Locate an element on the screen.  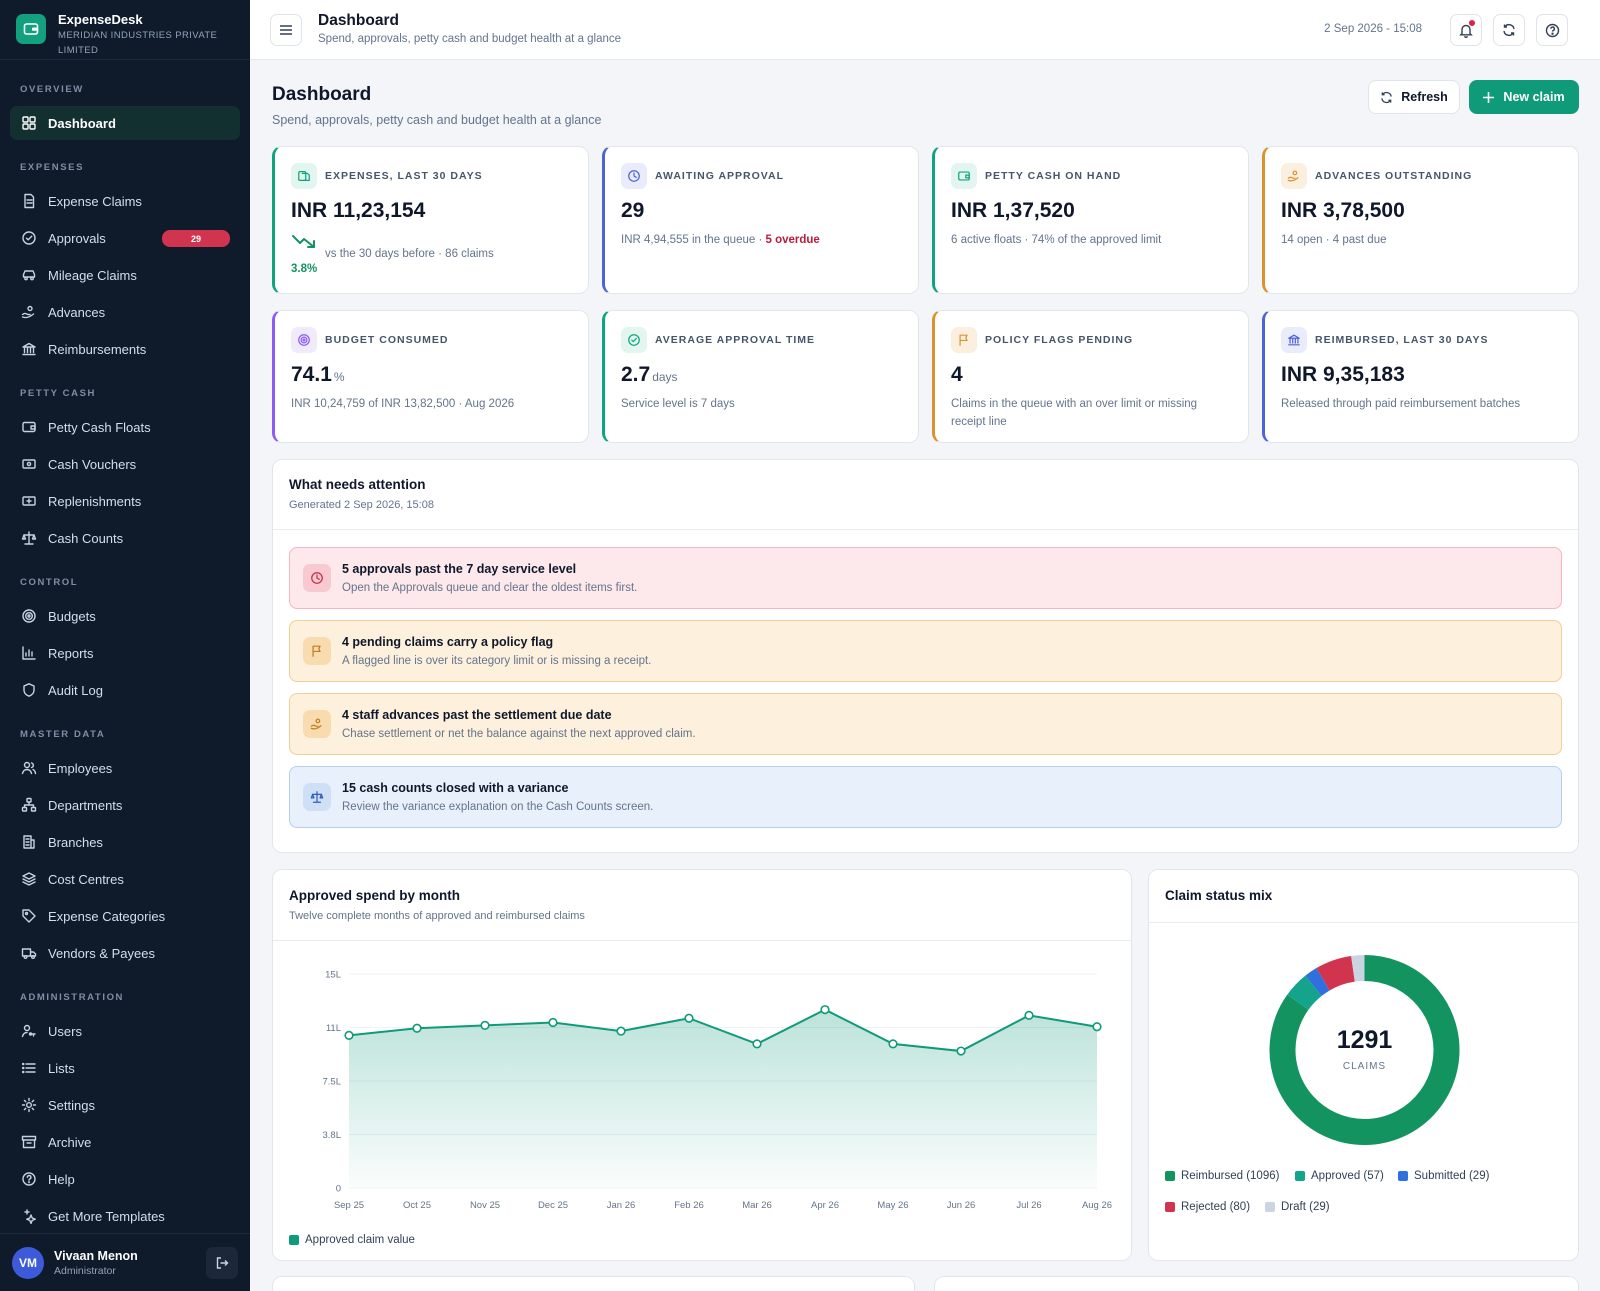
help-icon is located at coordinates (1552, 30).